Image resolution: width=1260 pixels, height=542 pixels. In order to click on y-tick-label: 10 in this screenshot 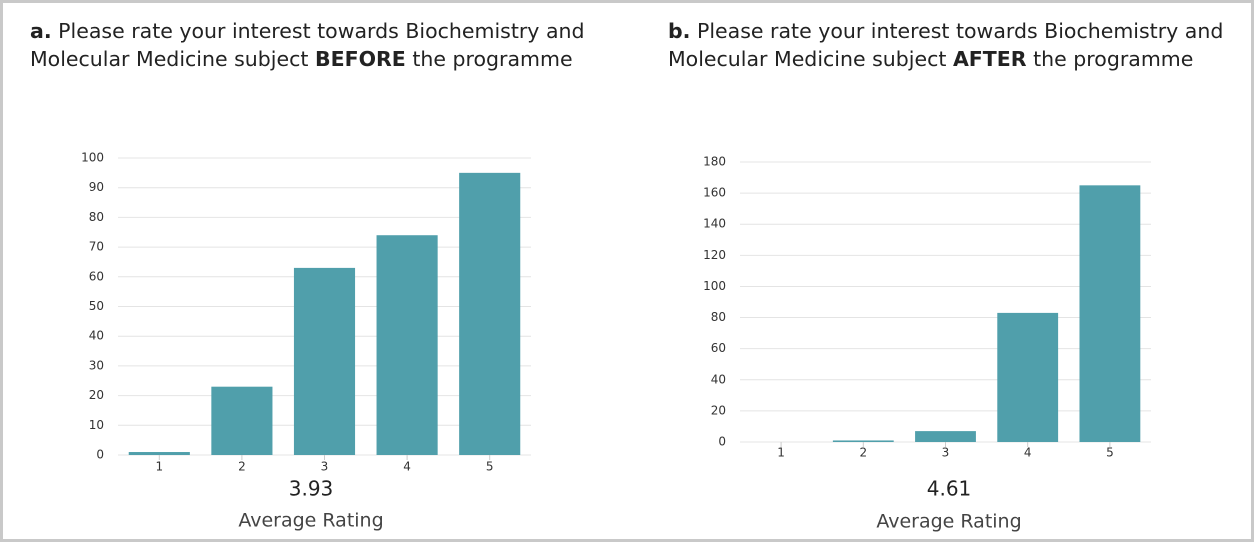, I will do `click(96, 425)`.